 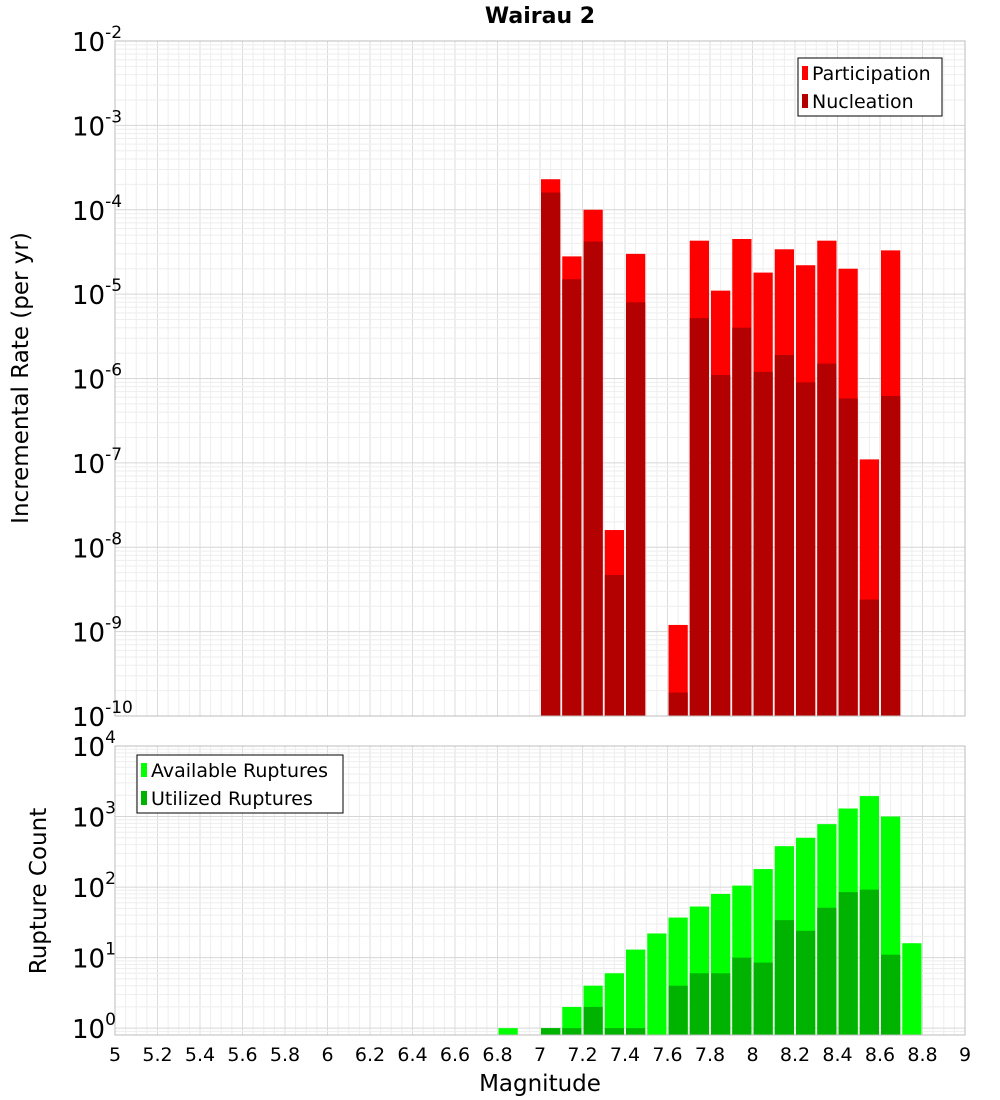 I want to click on x-tick-label: 6.6, so click(x=455, y=1055).